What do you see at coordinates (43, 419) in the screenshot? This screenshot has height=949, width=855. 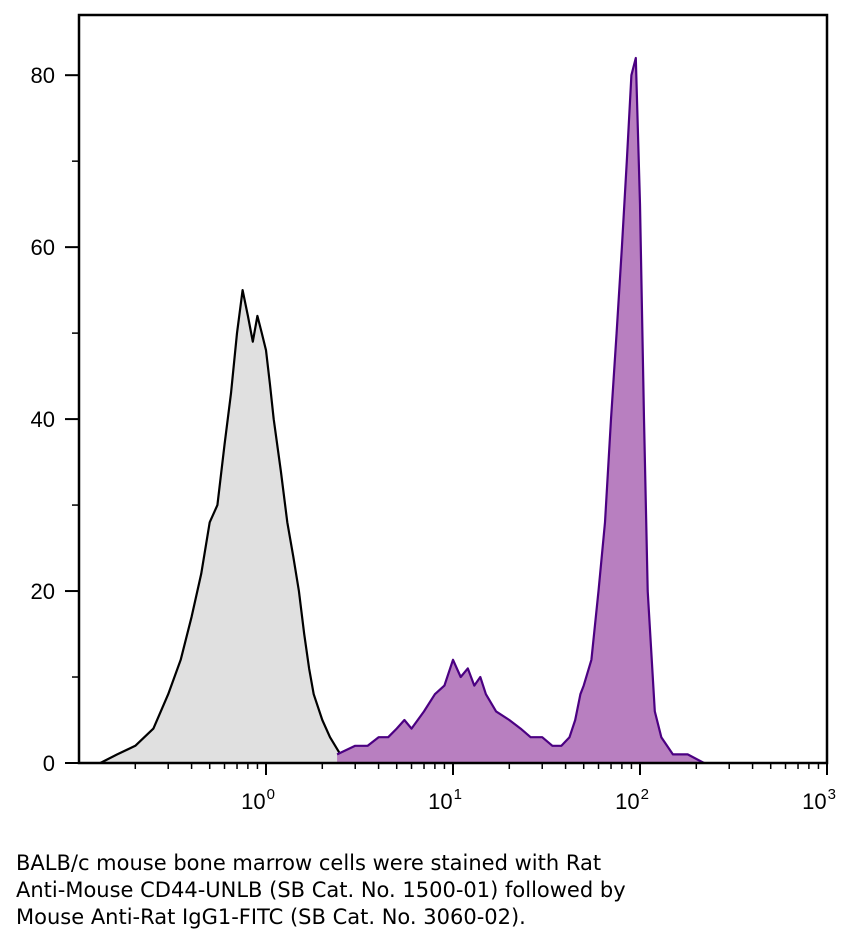 I see `y-tick-label: 40` at bounding box center [43, 419].